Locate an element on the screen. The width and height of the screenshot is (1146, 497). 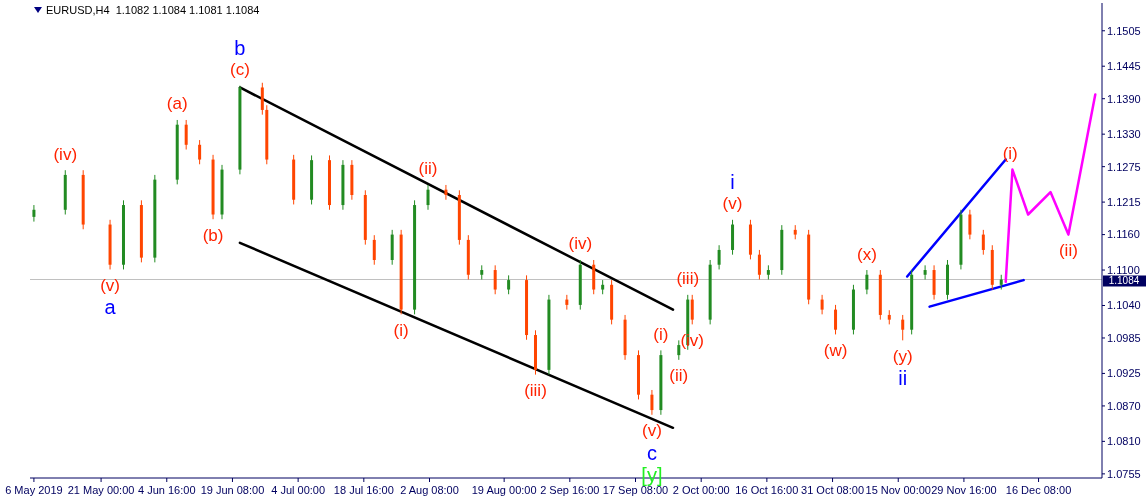
x-tick-label: 31 Oct 08:00 is located at coordinates (833, 490).